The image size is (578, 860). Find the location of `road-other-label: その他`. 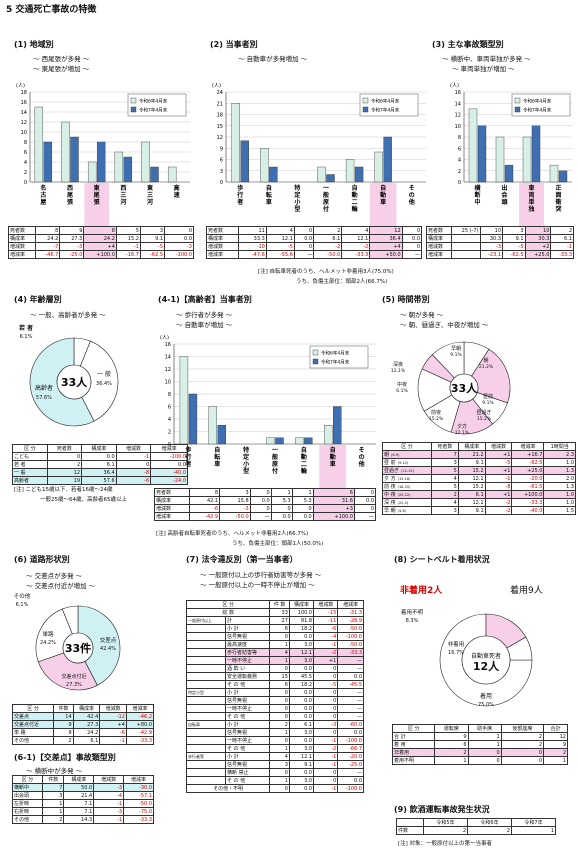

road-other-label: その他 is located at coordinates (22, 596).